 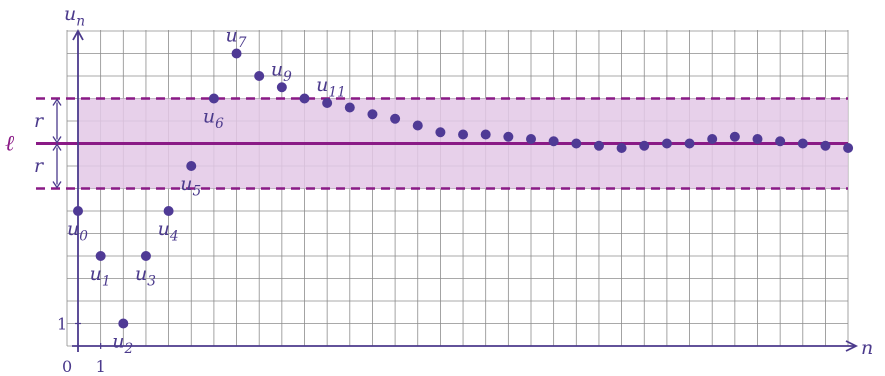 What do you see at coordinates (10, 144) in the screenshot?
I see `limit-label: ℓ` at bounding box center [10, 144].